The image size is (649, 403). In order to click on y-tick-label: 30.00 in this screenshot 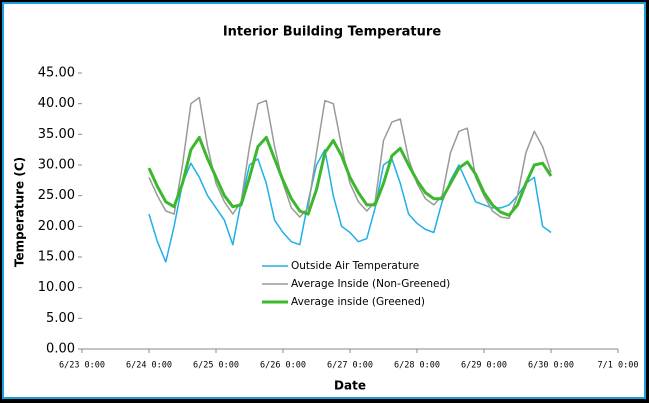, I will do `click(56, 165)`.